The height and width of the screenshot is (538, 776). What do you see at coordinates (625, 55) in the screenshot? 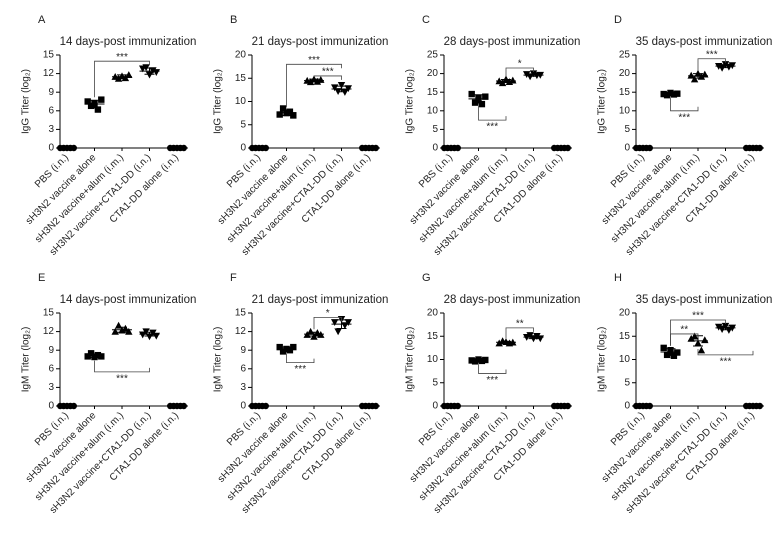
I see `y-tick-label: 25` at bounding box center [625, 55].